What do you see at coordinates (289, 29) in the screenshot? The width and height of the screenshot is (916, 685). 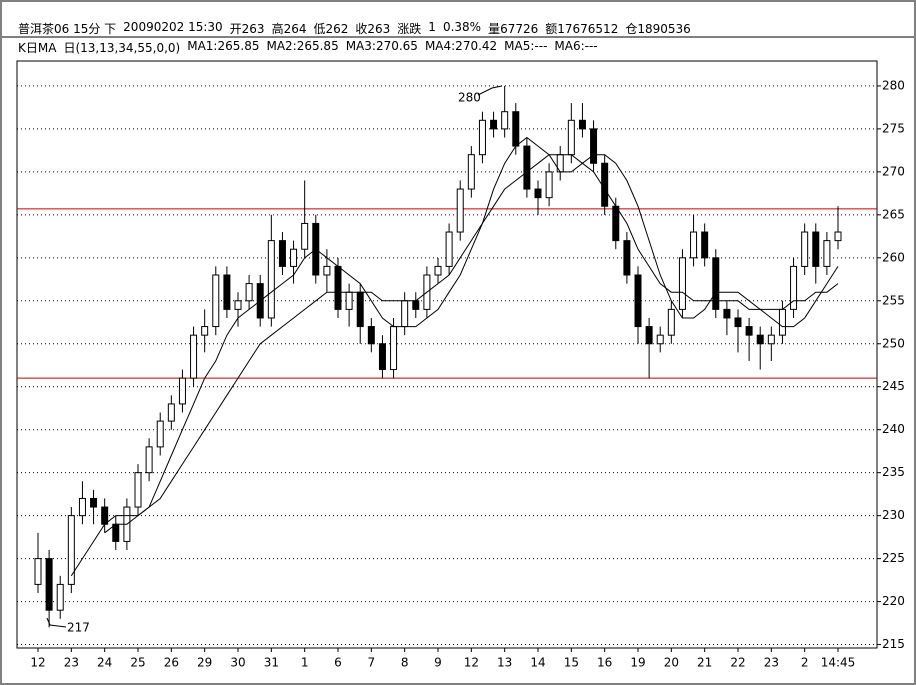 I see `header-item: 高264` at bounding box center [289, 29].